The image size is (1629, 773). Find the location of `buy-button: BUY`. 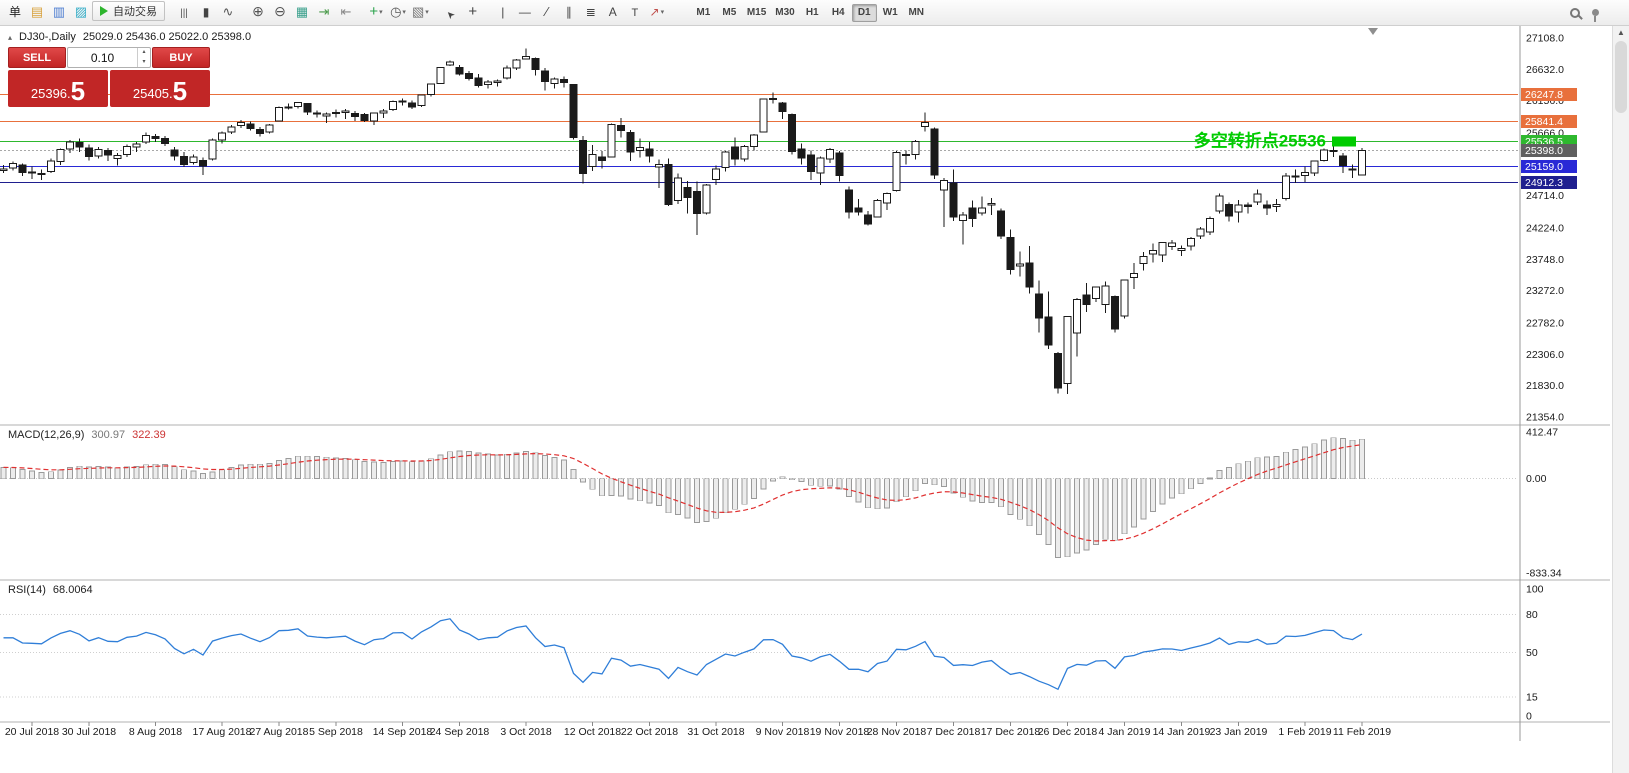

buy-button: BUY is located at coordinates (181, 57).